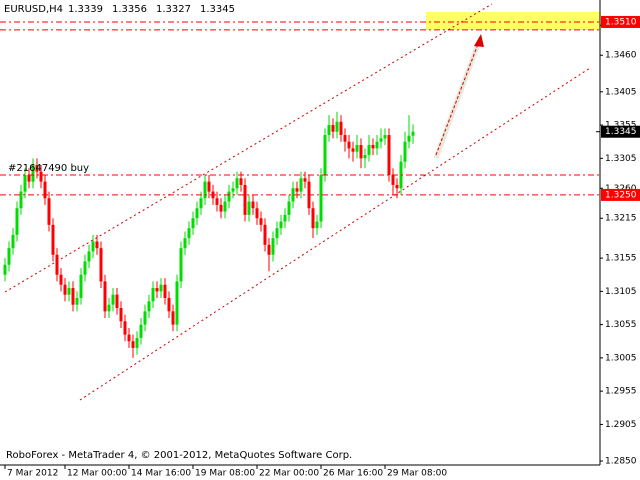  Describe the element at coordinates (161, 474) in the screenshot. I see `x-tick-label: 14 Mar 16:00` at that location.